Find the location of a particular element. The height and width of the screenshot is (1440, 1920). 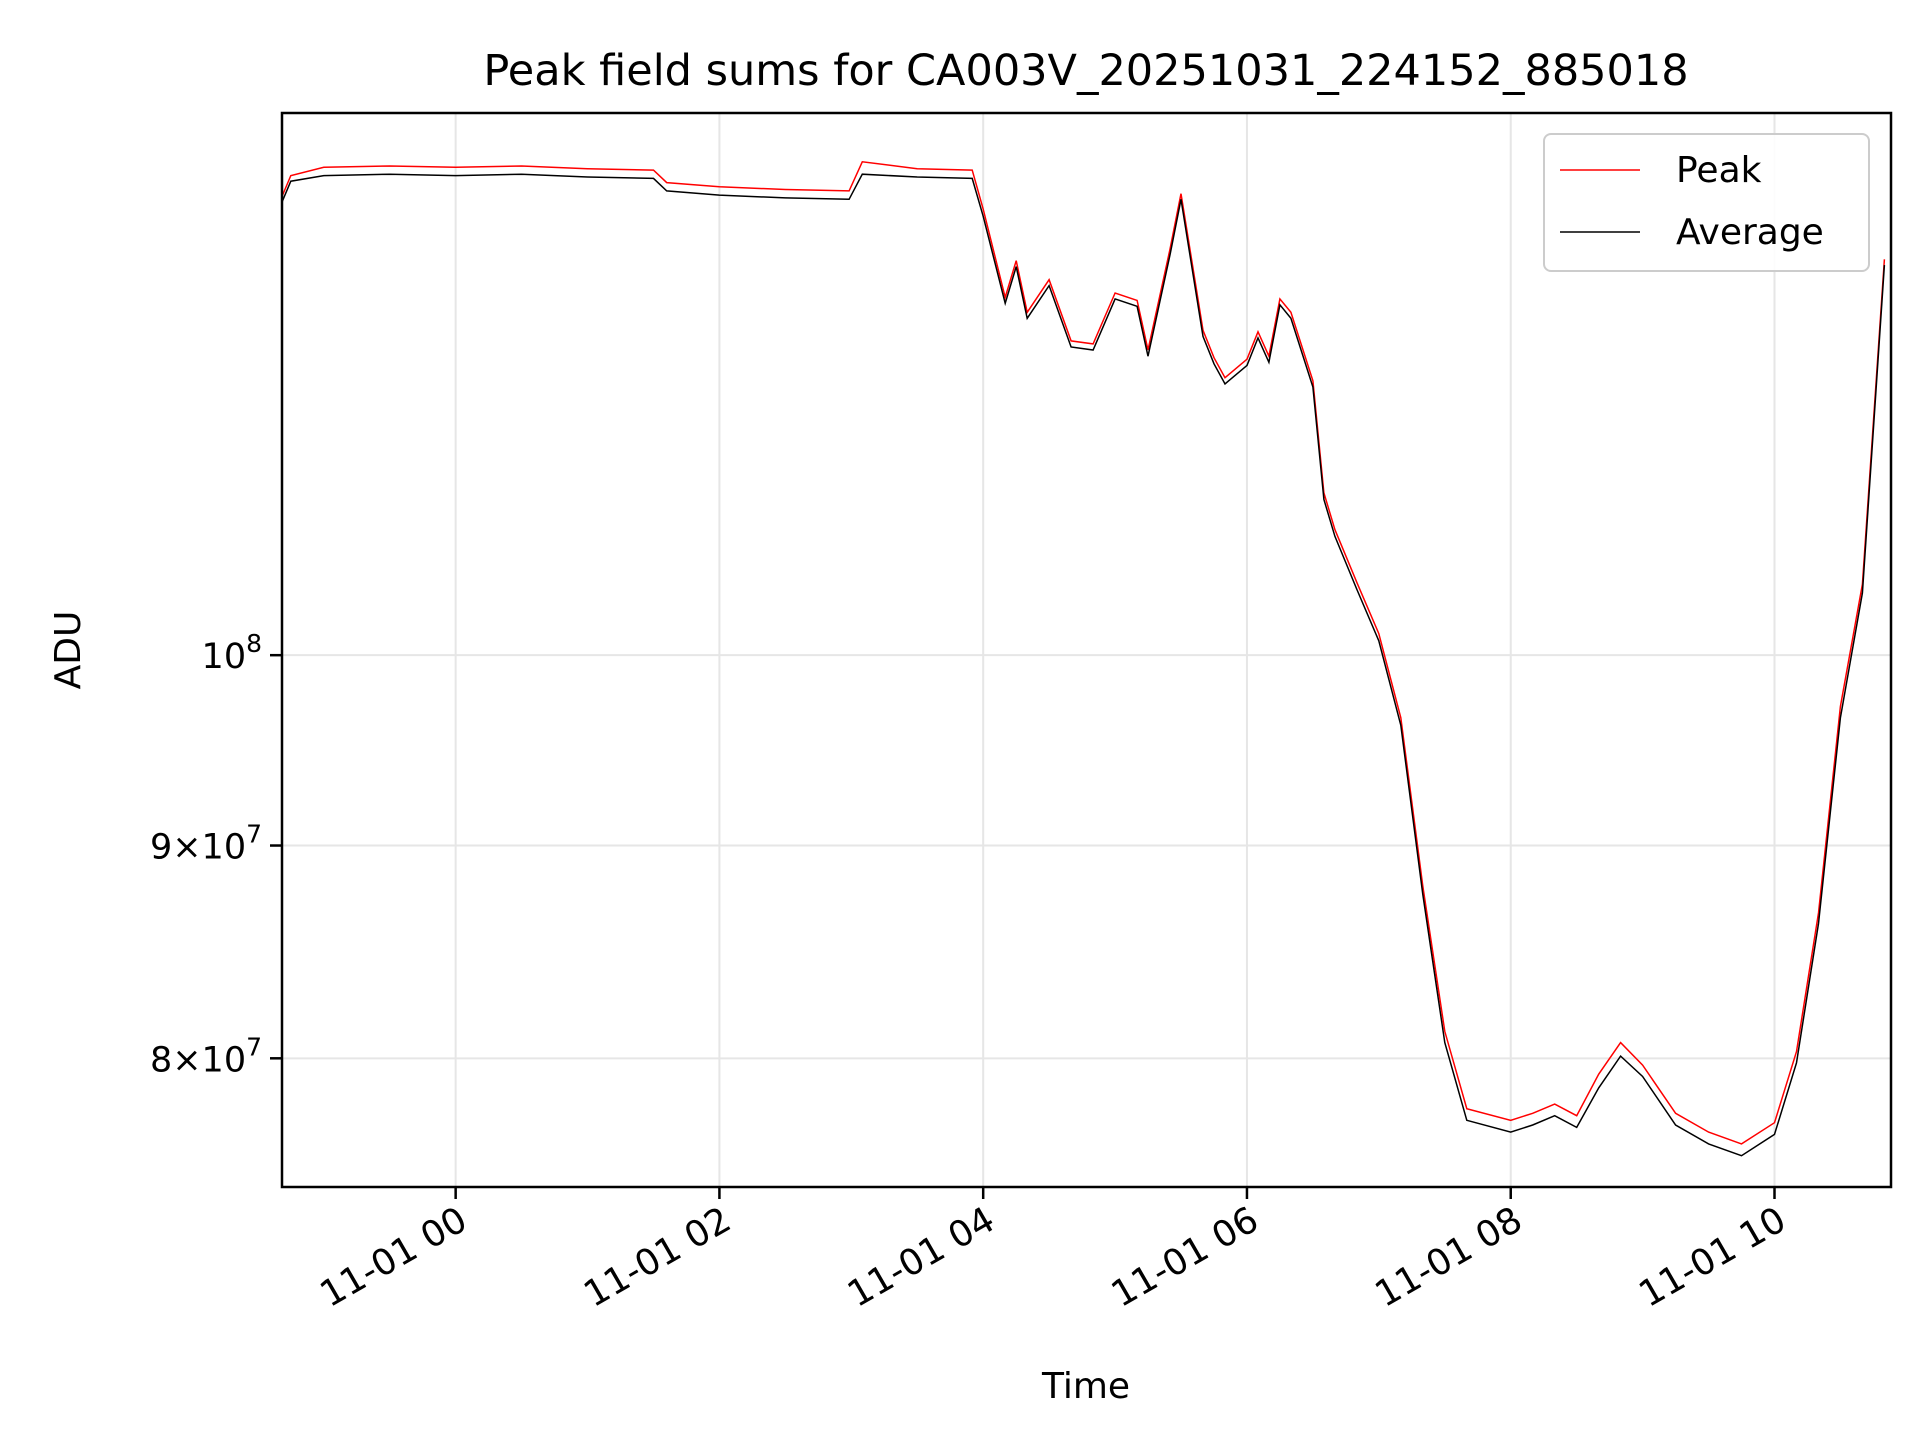

y-tick-label: 9×107 is located at coordinates (206, 844).